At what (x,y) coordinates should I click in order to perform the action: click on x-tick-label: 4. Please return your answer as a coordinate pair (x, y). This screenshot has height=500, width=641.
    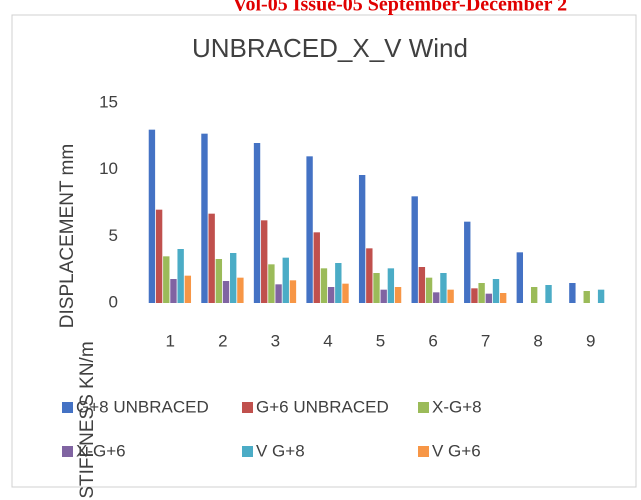
    Looking at the image, I should click on (327, 340).